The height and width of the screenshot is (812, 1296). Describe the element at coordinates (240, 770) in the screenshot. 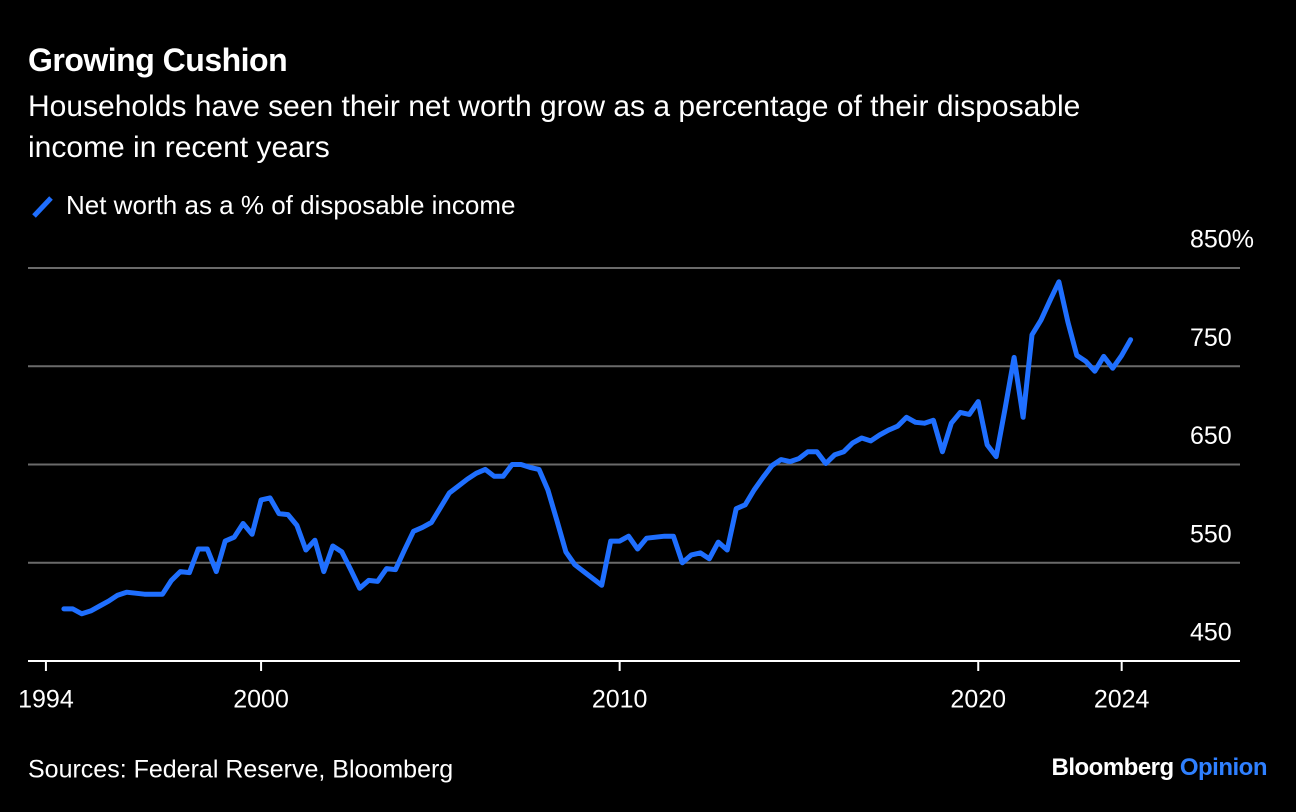

I see `source: Sources: Federal Reserve, Bloomberg` at that location.